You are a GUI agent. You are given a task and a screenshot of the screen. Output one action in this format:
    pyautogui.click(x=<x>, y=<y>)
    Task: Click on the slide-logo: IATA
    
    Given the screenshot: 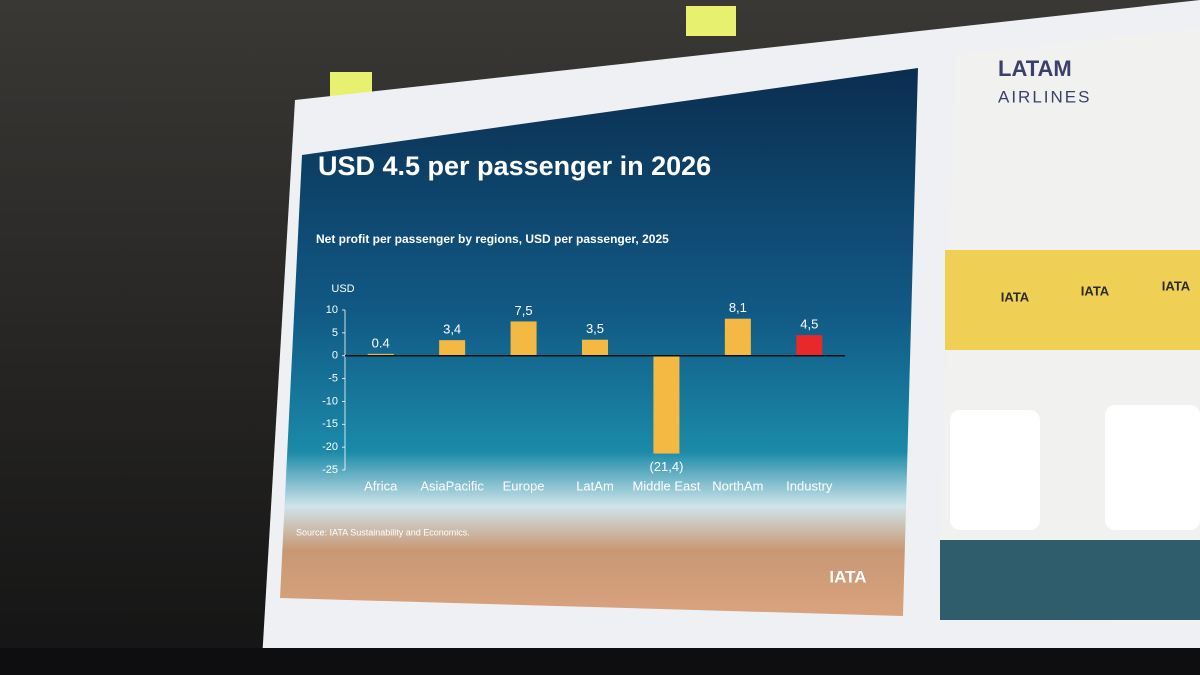 What is the action you would take?
    pyautogui.click(x=847, y=576)
    